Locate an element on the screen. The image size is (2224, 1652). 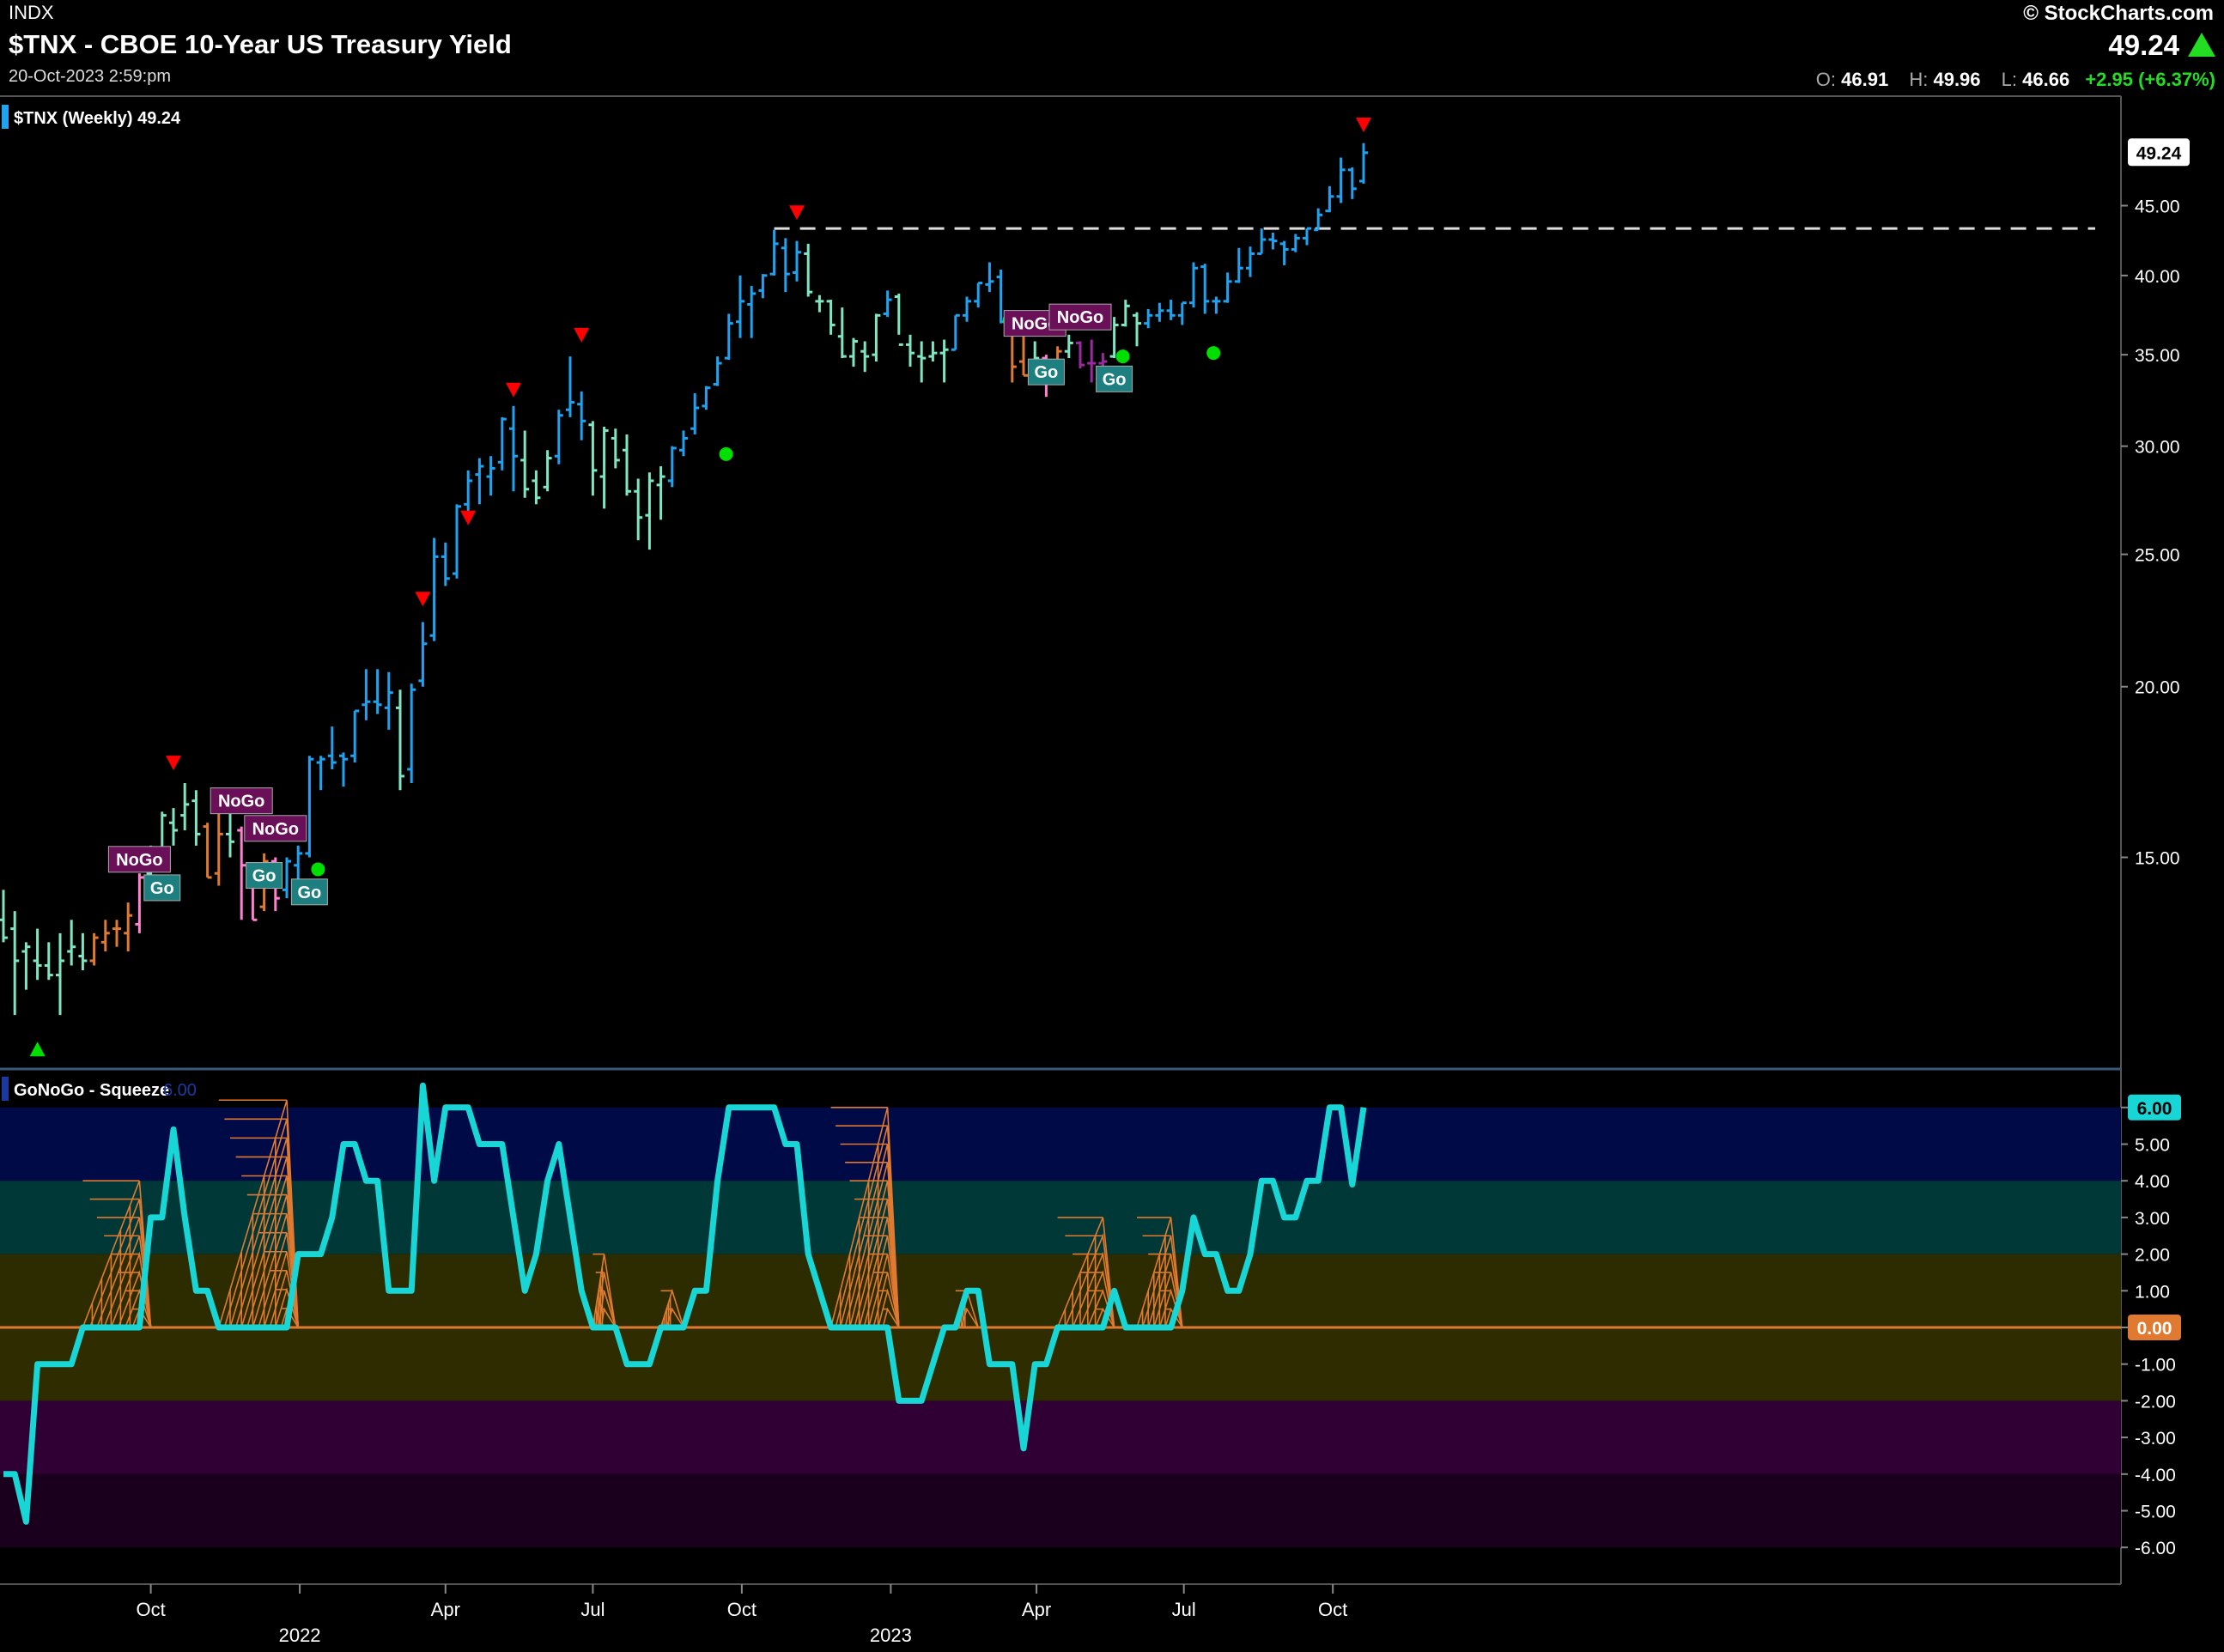
x-axis: Oct 2022 Apr Jul Oct 2023 Apr Jul Oct is located at coordinates (741, 1615).